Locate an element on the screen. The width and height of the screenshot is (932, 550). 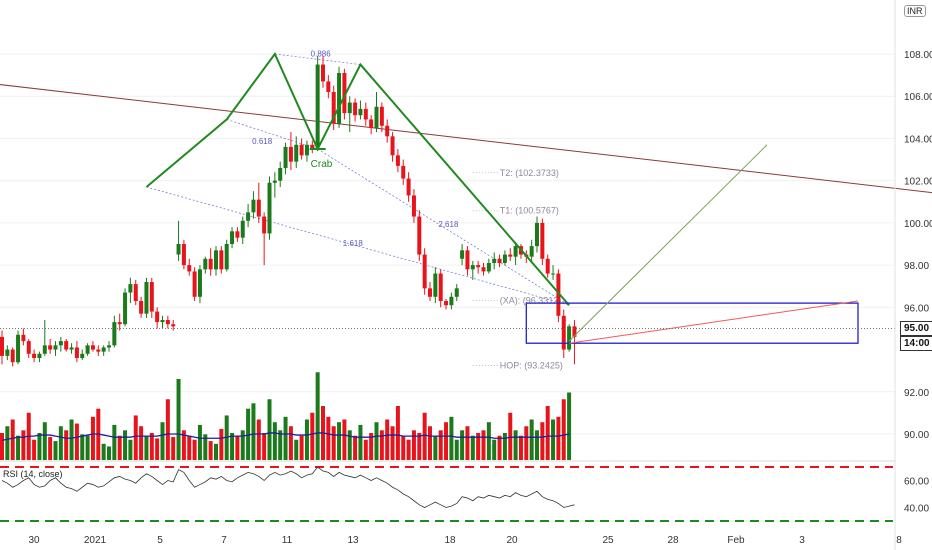
level-label: T2: (102.3733) is located at coordinates (529, 173).